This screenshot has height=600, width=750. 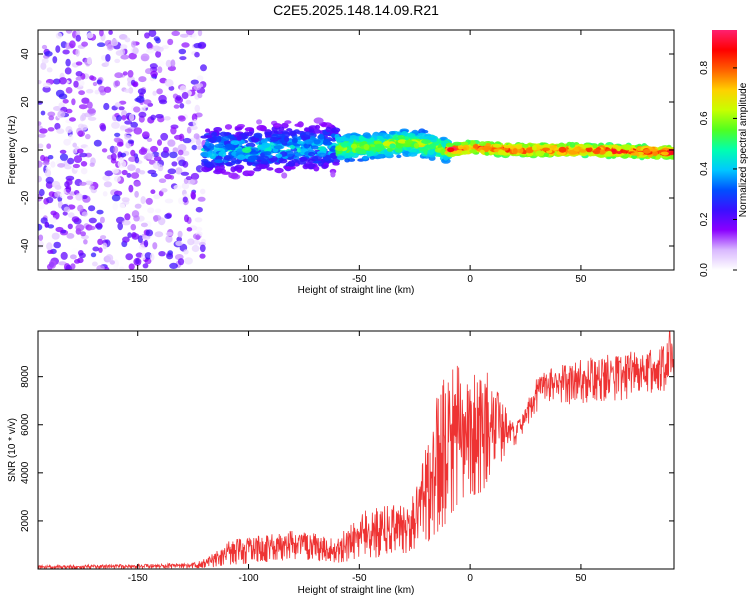 What do you see at coordinates (138, 279) in the screenshot?
I see `spectrogram-x-tick-label: -150` at bounding box center [138, 279].